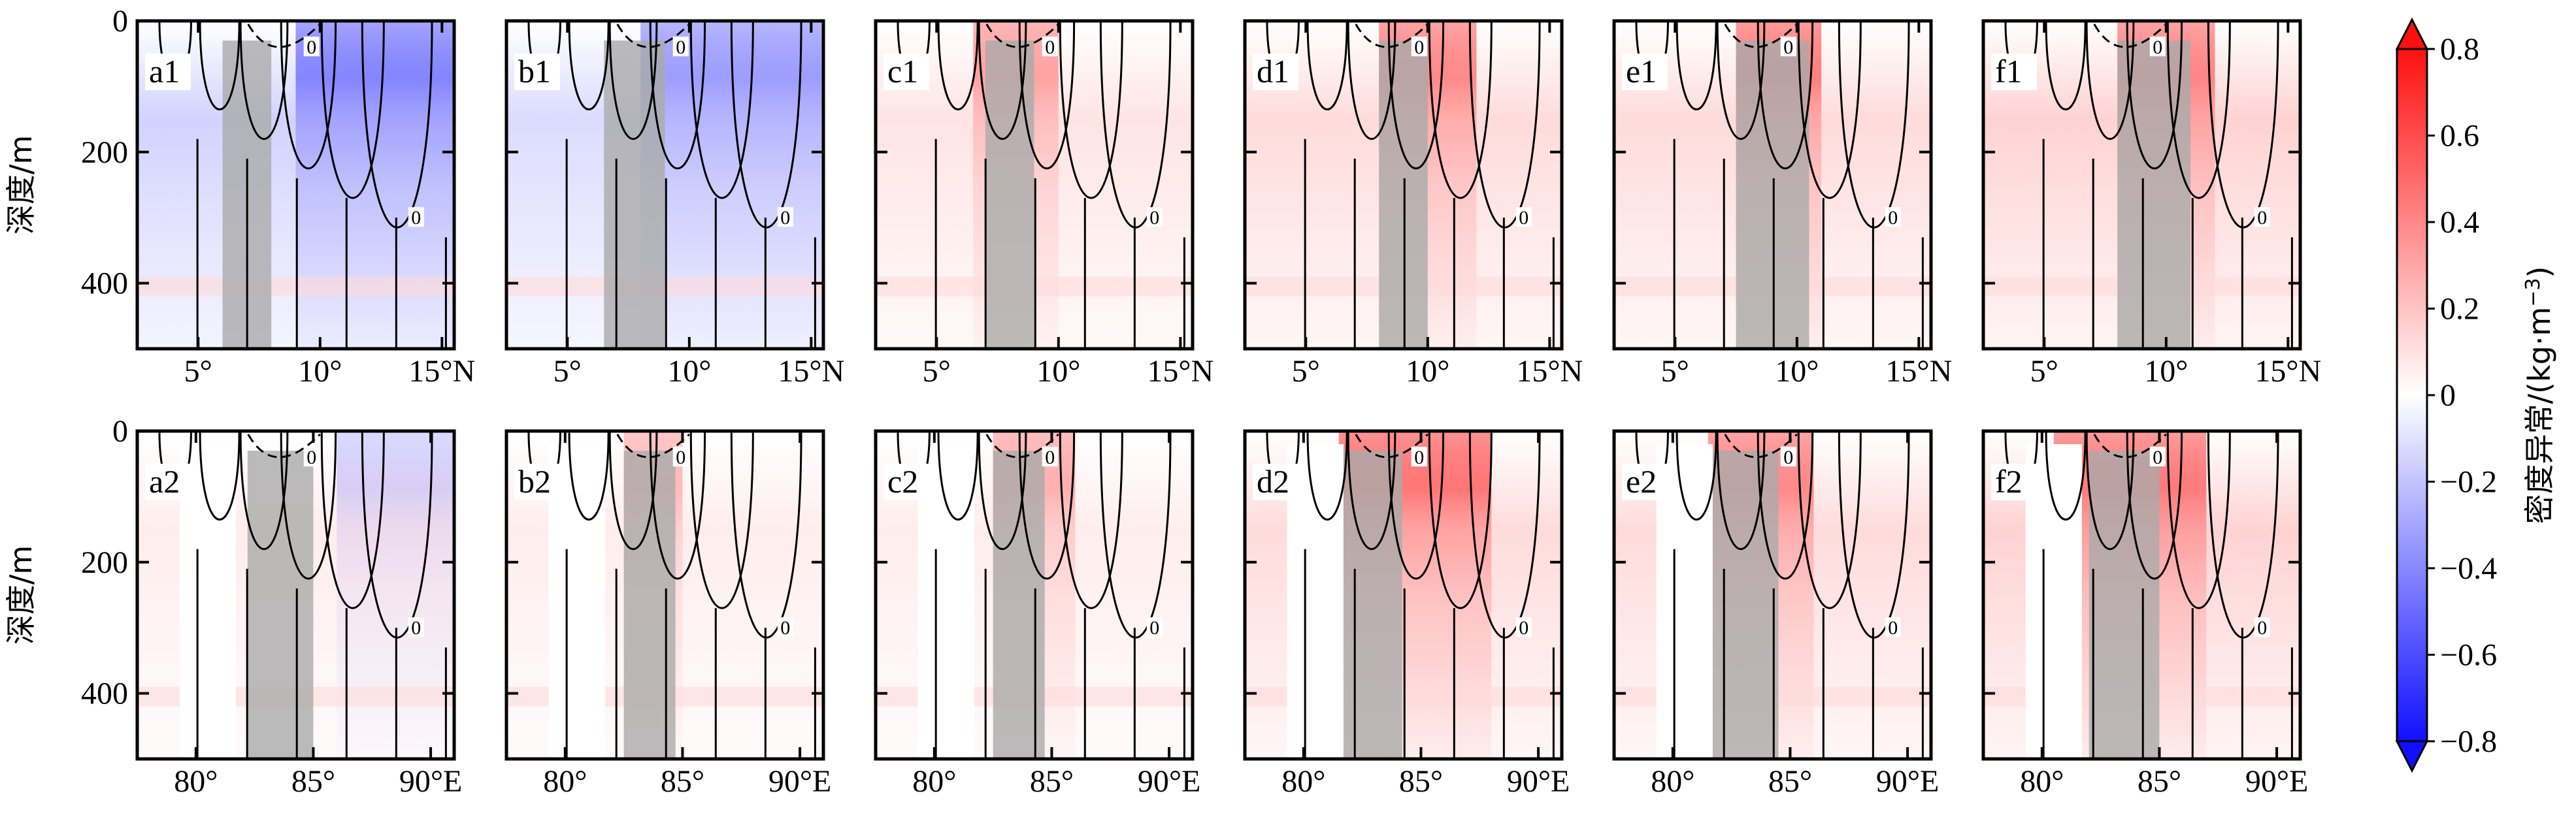 The height and width of the screenshot is (819, 2576). I want to click on colorbar-tick-label: 0.8, so click(2459, 49).